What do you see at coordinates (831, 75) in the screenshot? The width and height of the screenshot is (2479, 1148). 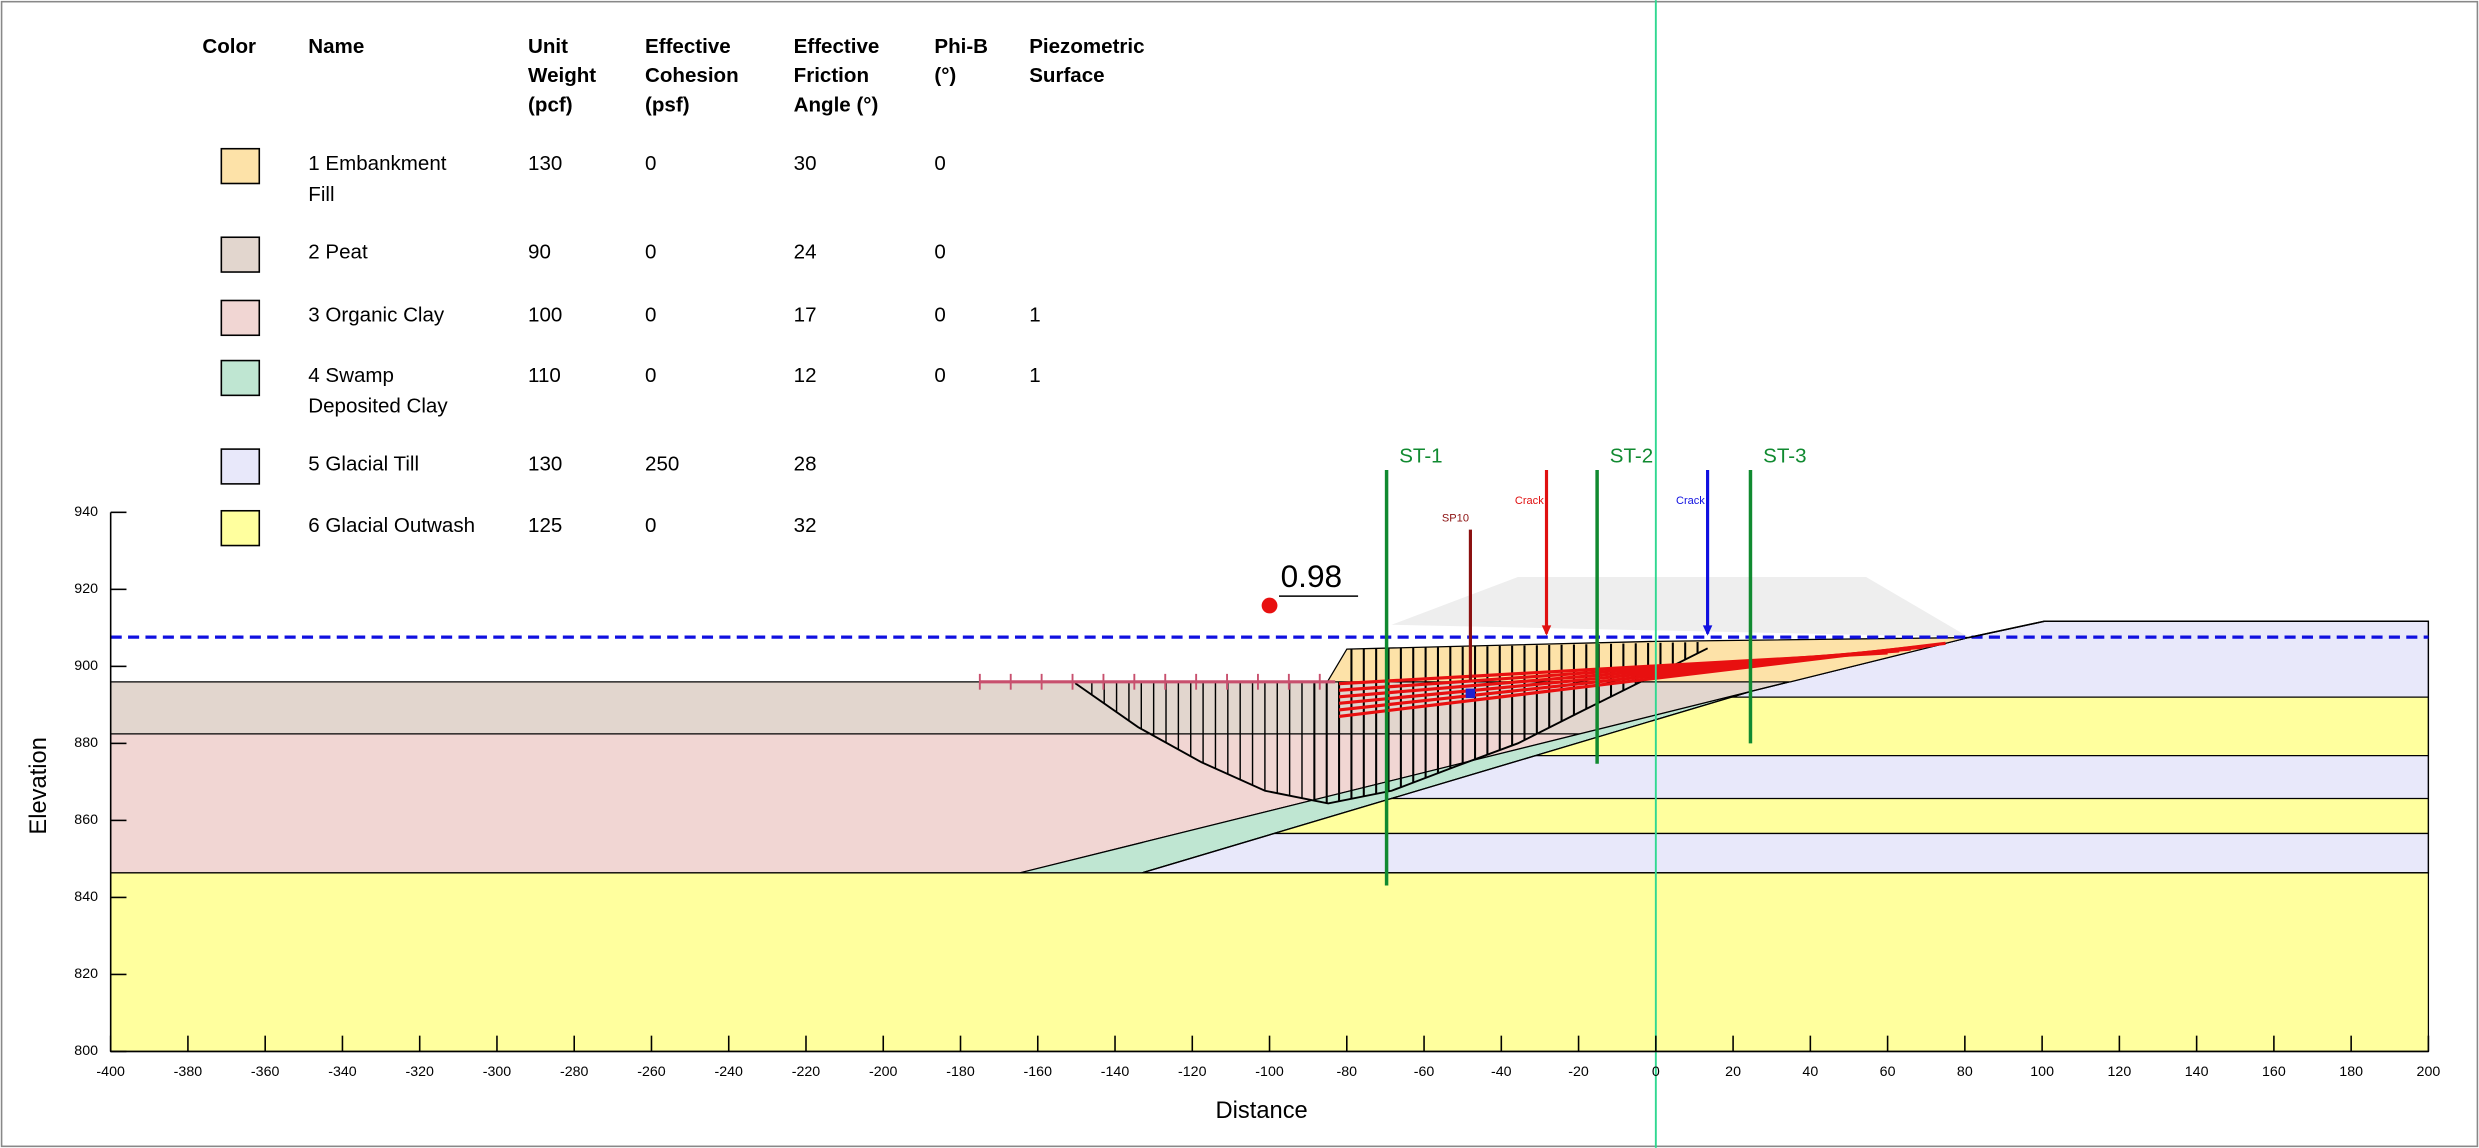 I see `table-header: Friction` at bounding box center [831, 75].